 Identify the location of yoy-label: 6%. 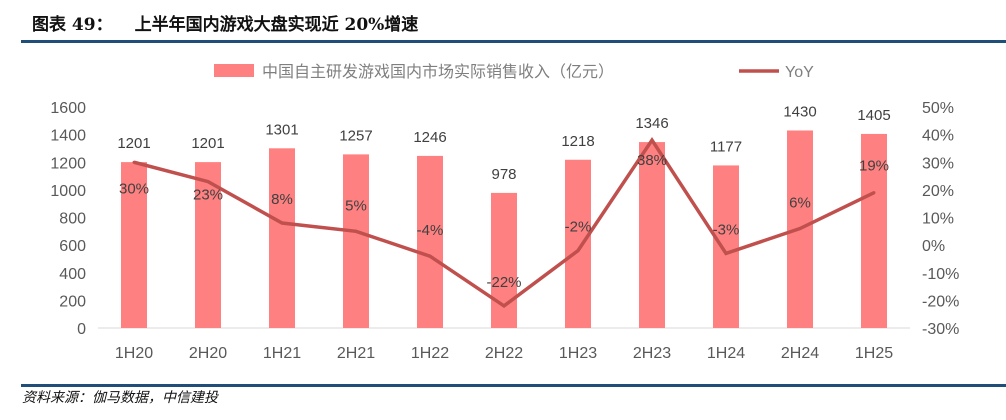
(800, 203).